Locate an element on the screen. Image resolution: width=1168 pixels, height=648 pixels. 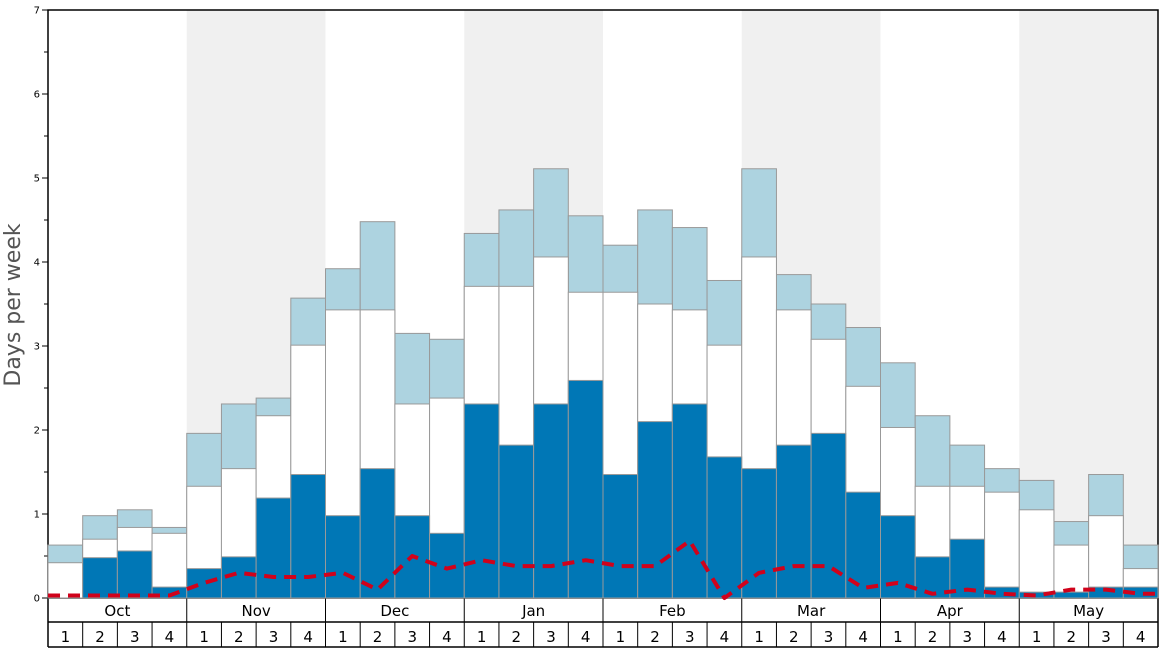
median-line-layer is located at coordinates (603, 569).